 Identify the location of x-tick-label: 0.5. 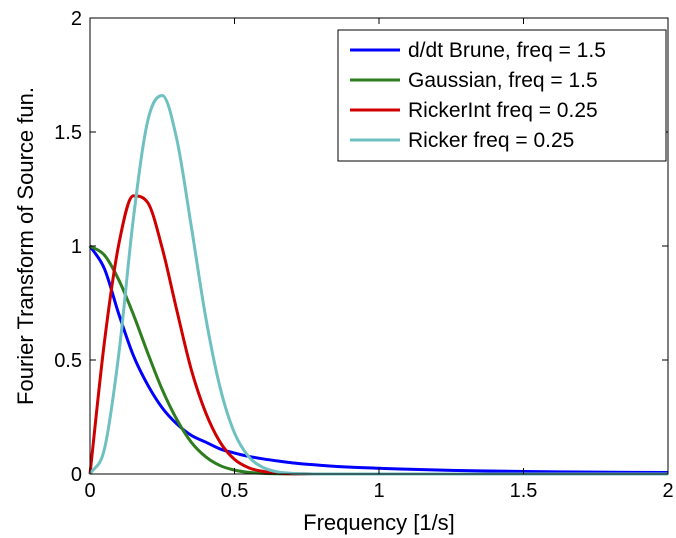
(235, 491).